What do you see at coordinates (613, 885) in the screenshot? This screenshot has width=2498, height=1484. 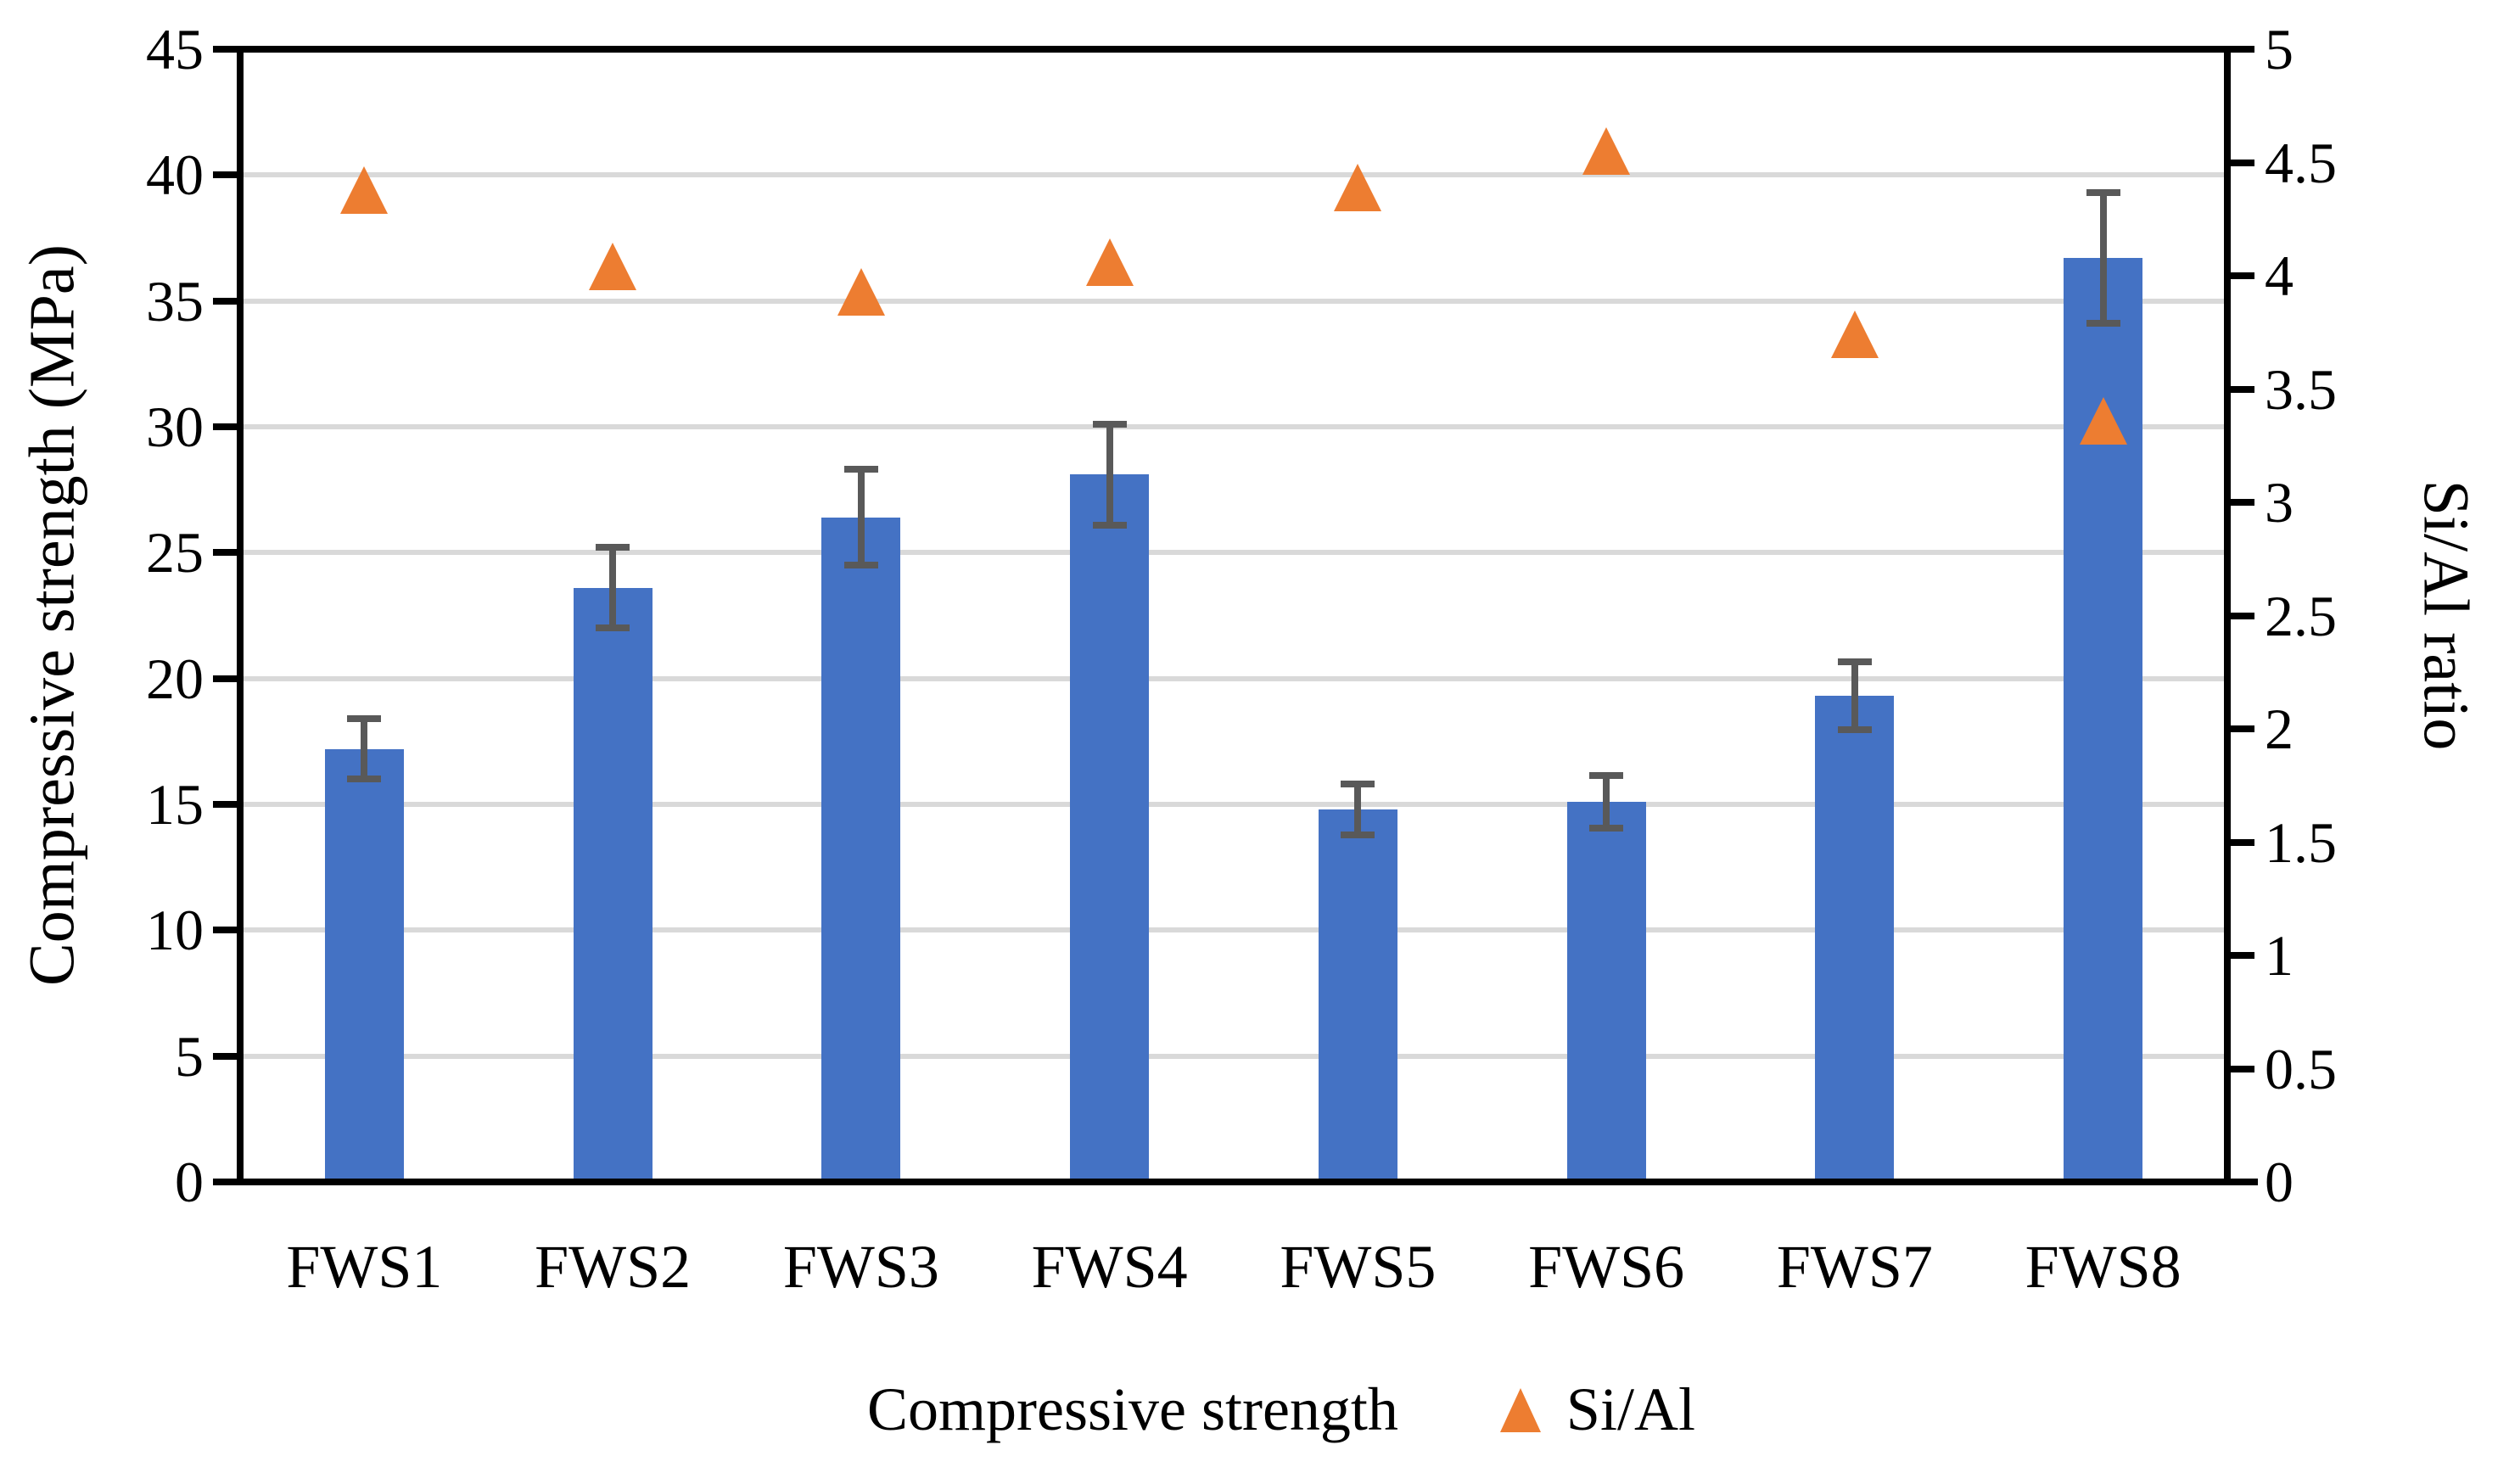 I see `bar-fws2` at bounding box center [613, 885].